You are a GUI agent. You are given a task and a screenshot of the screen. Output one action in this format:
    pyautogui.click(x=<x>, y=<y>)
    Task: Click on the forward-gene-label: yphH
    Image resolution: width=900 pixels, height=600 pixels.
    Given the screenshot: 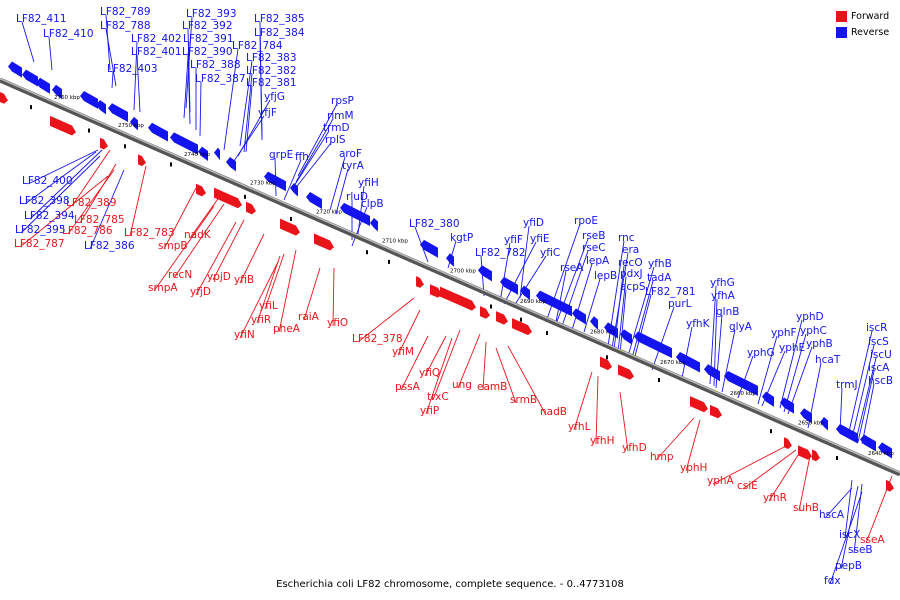 What is the action you would take?
    pyautogui.click(x=693, y=468)
    